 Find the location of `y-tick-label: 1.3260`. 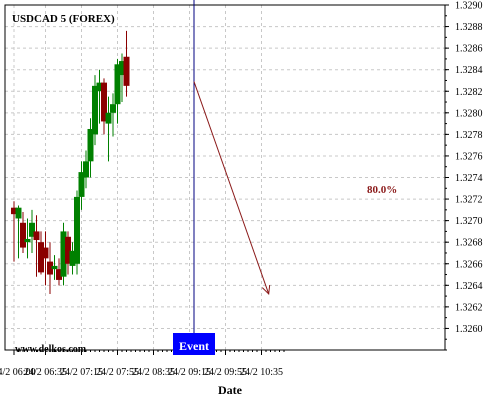

y-tick-label: 1.3260 is located at coordinates (469, 329).